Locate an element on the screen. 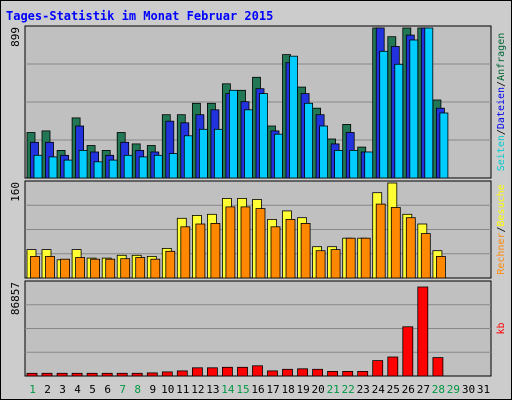 The height and width of the screenshot is (400, 512). x-tick-label: 8 is located at coordinates (137, 389).